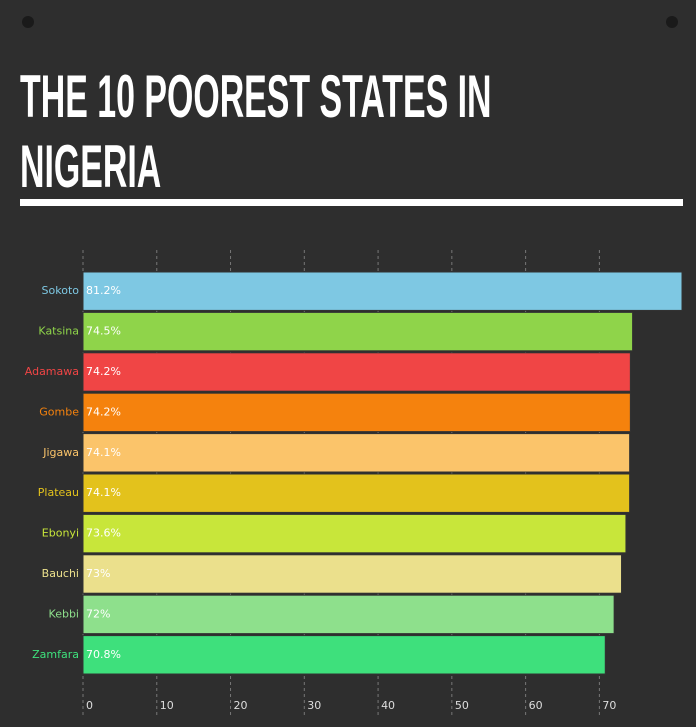 This screenshot has height=727, width=696. Describe the element at coordinates (103, 331) in the screenshot. I see `value-label: 74.5%` at that location.